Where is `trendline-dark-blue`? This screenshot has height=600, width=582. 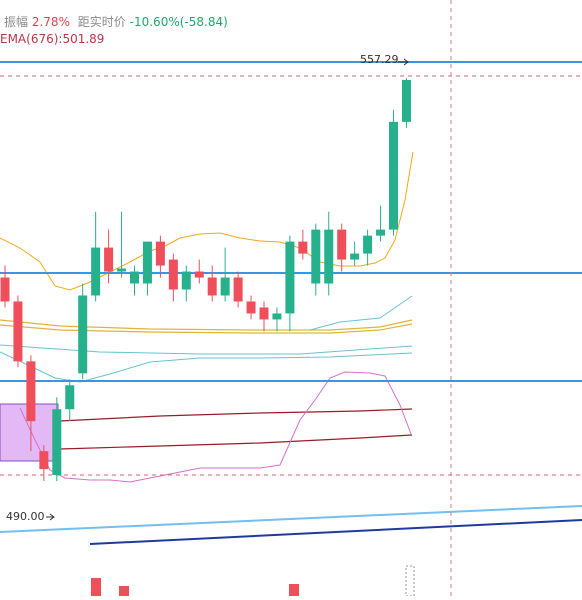 trendline-dark-blue is located at coordinates (335, 532).